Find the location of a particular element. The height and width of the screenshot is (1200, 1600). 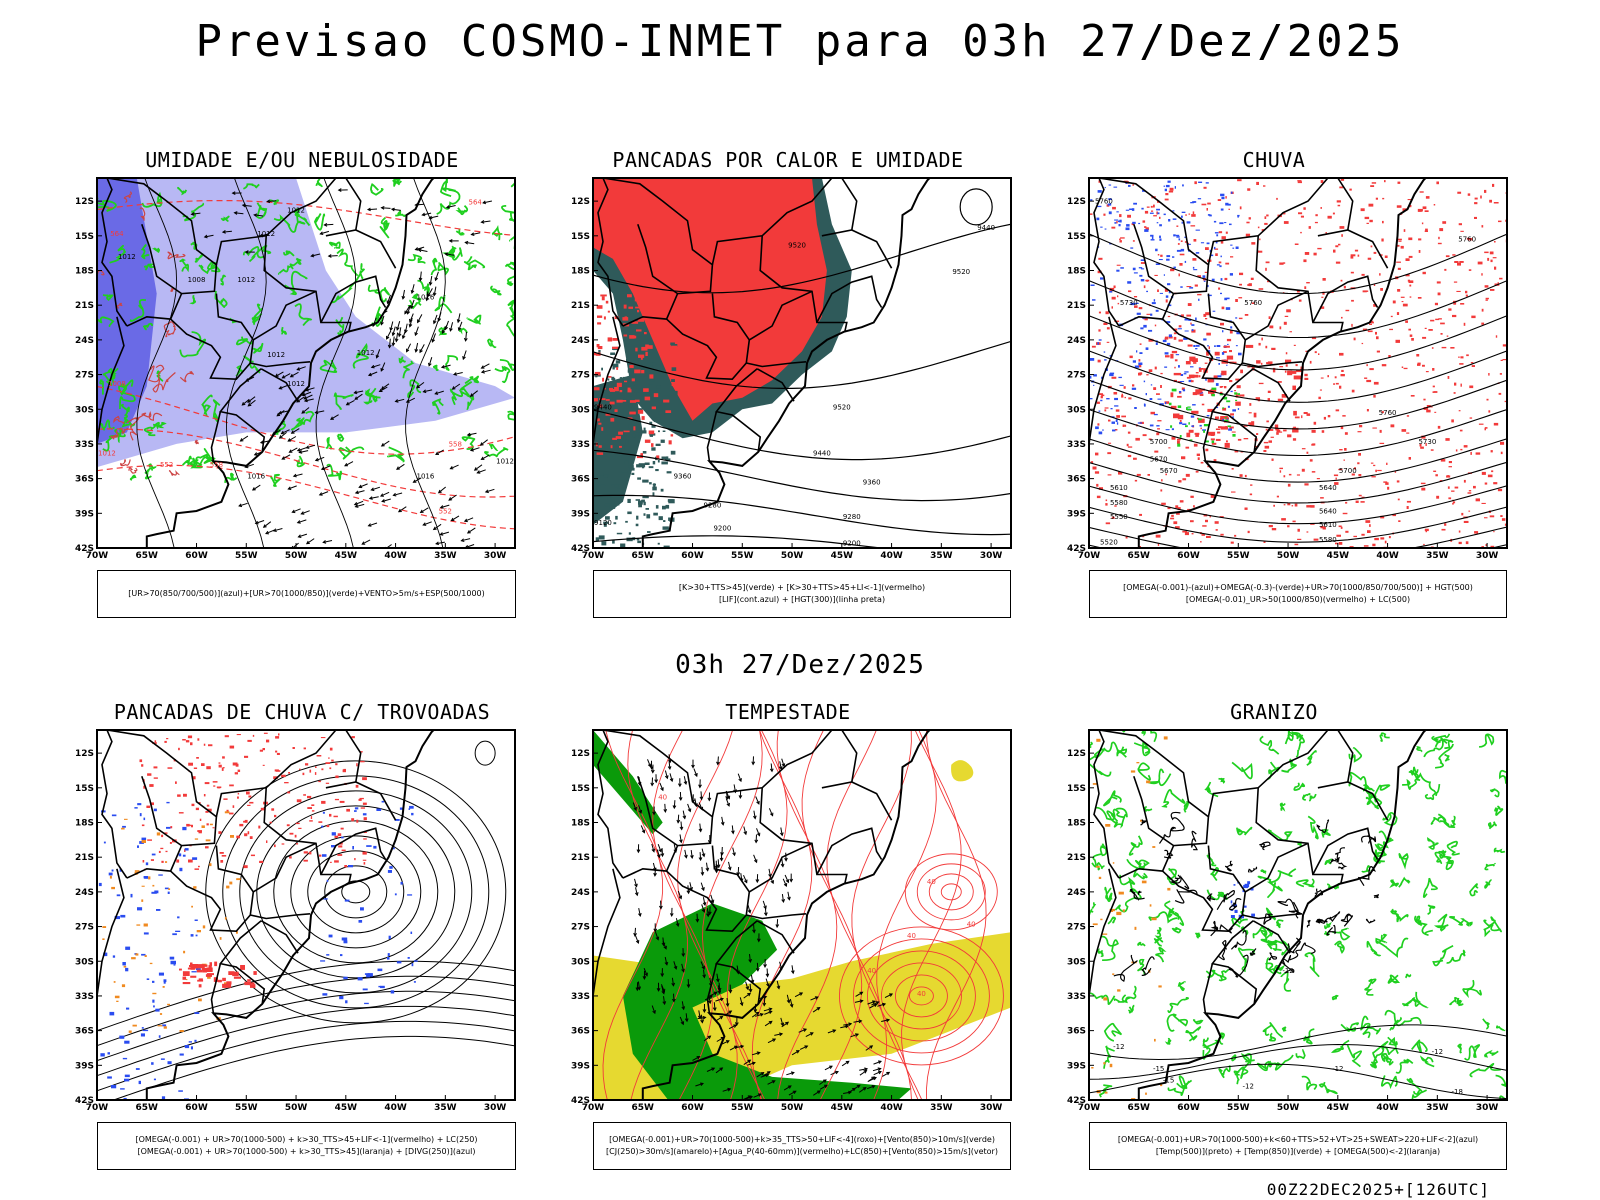

hgt500-contour is located at coordinates (1298, 505).